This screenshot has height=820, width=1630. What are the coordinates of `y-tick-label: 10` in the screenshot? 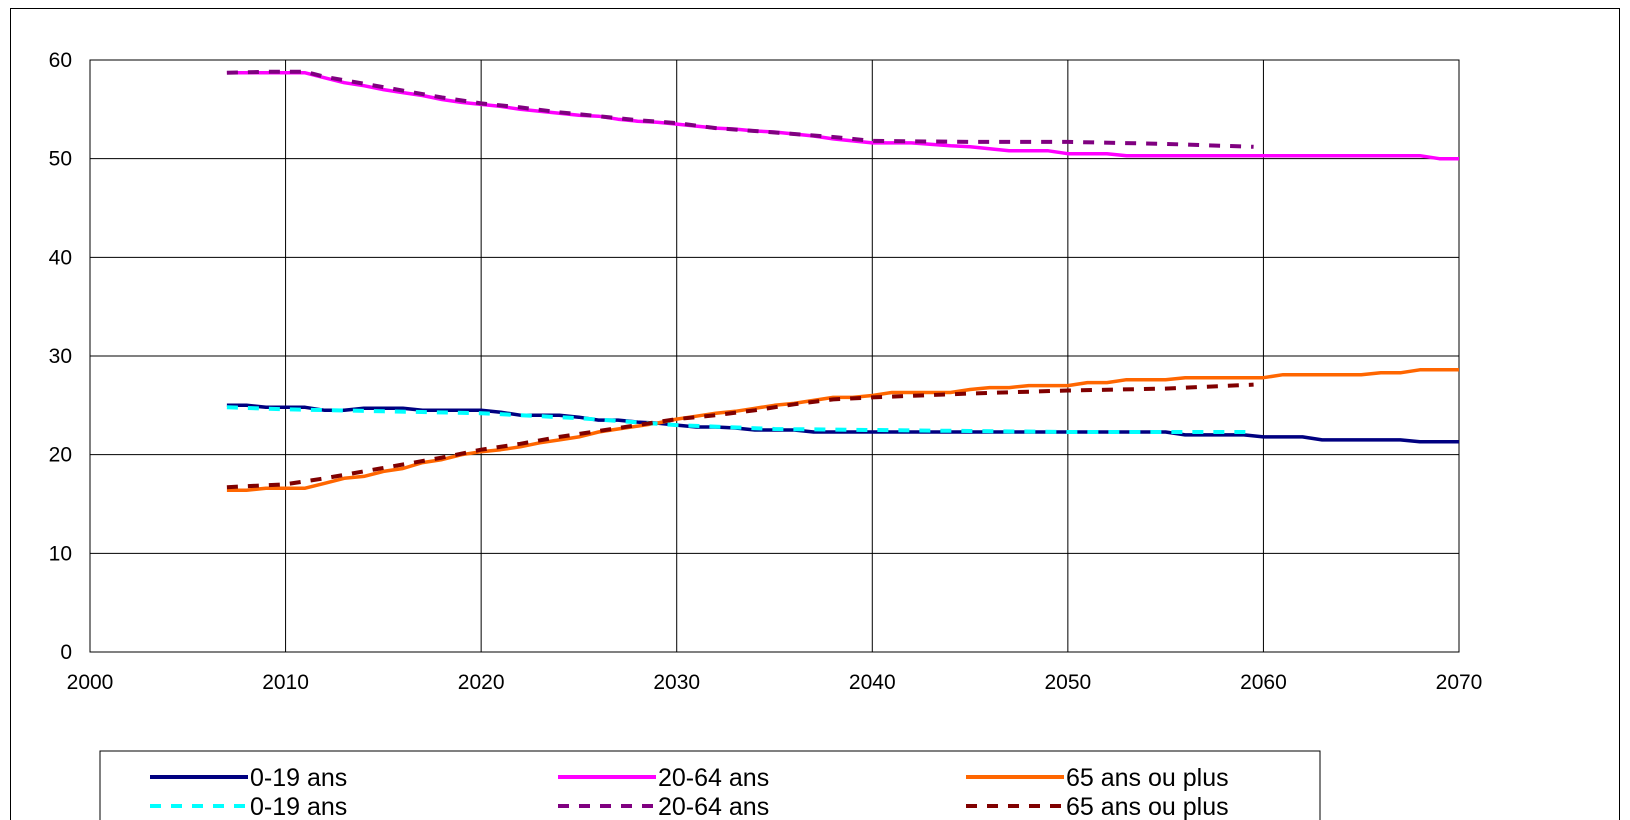 It's located at (60, 553).